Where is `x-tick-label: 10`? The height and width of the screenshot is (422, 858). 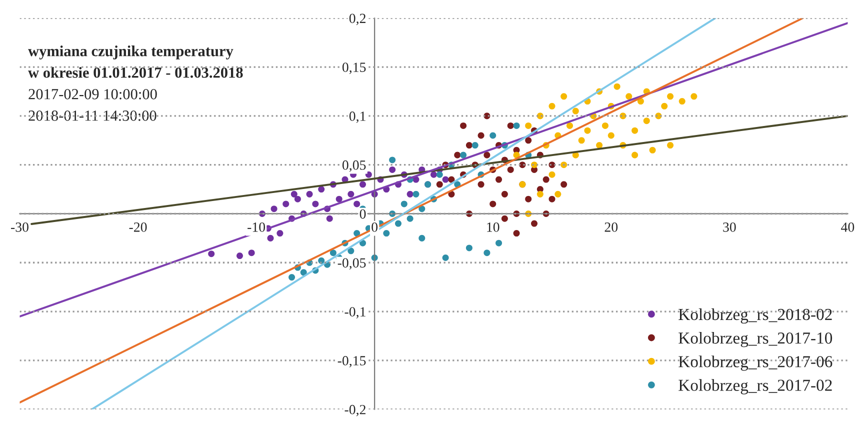
x-tick-label: 10 is located at coordinates (493, 227).